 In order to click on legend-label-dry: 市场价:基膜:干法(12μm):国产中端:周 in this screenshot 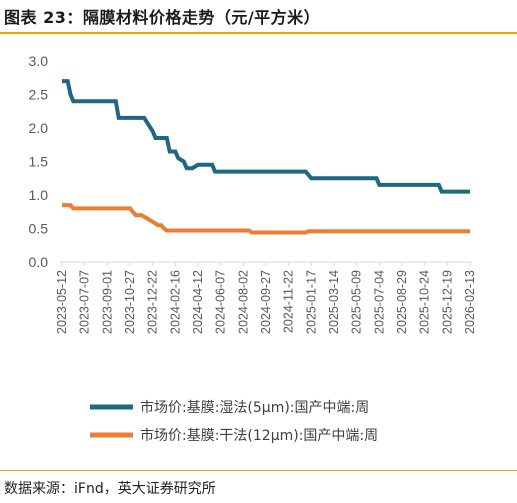, I will do `click(259, 435)`.